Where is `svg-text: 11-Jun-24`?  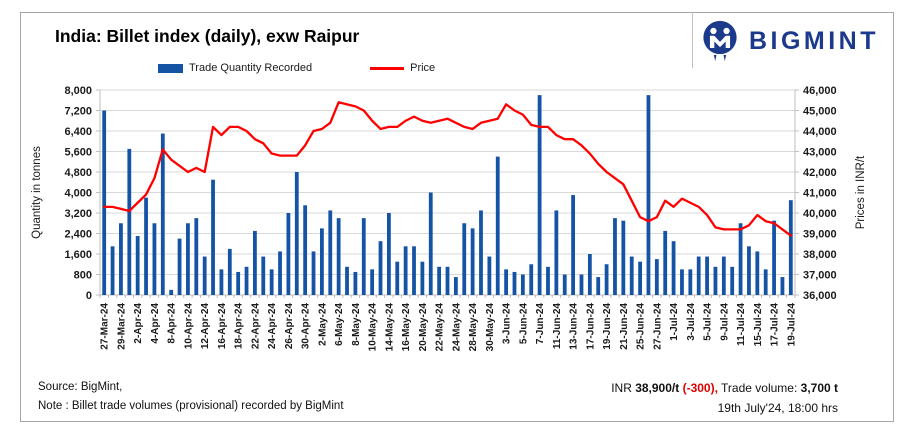
svg-text: 11-Jun-24 is located at coordinates (557, 326).